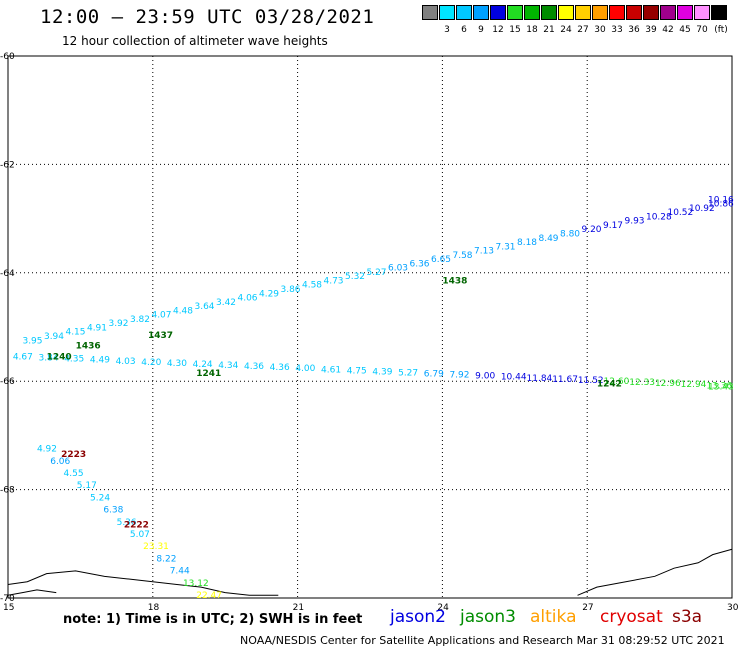 The width and height of the screenshot is (740, 650). What do you see at coordinates (126, 362) in the screenshot?
I see `wave-height-label: 4.03` at bounding box center [126, 362].